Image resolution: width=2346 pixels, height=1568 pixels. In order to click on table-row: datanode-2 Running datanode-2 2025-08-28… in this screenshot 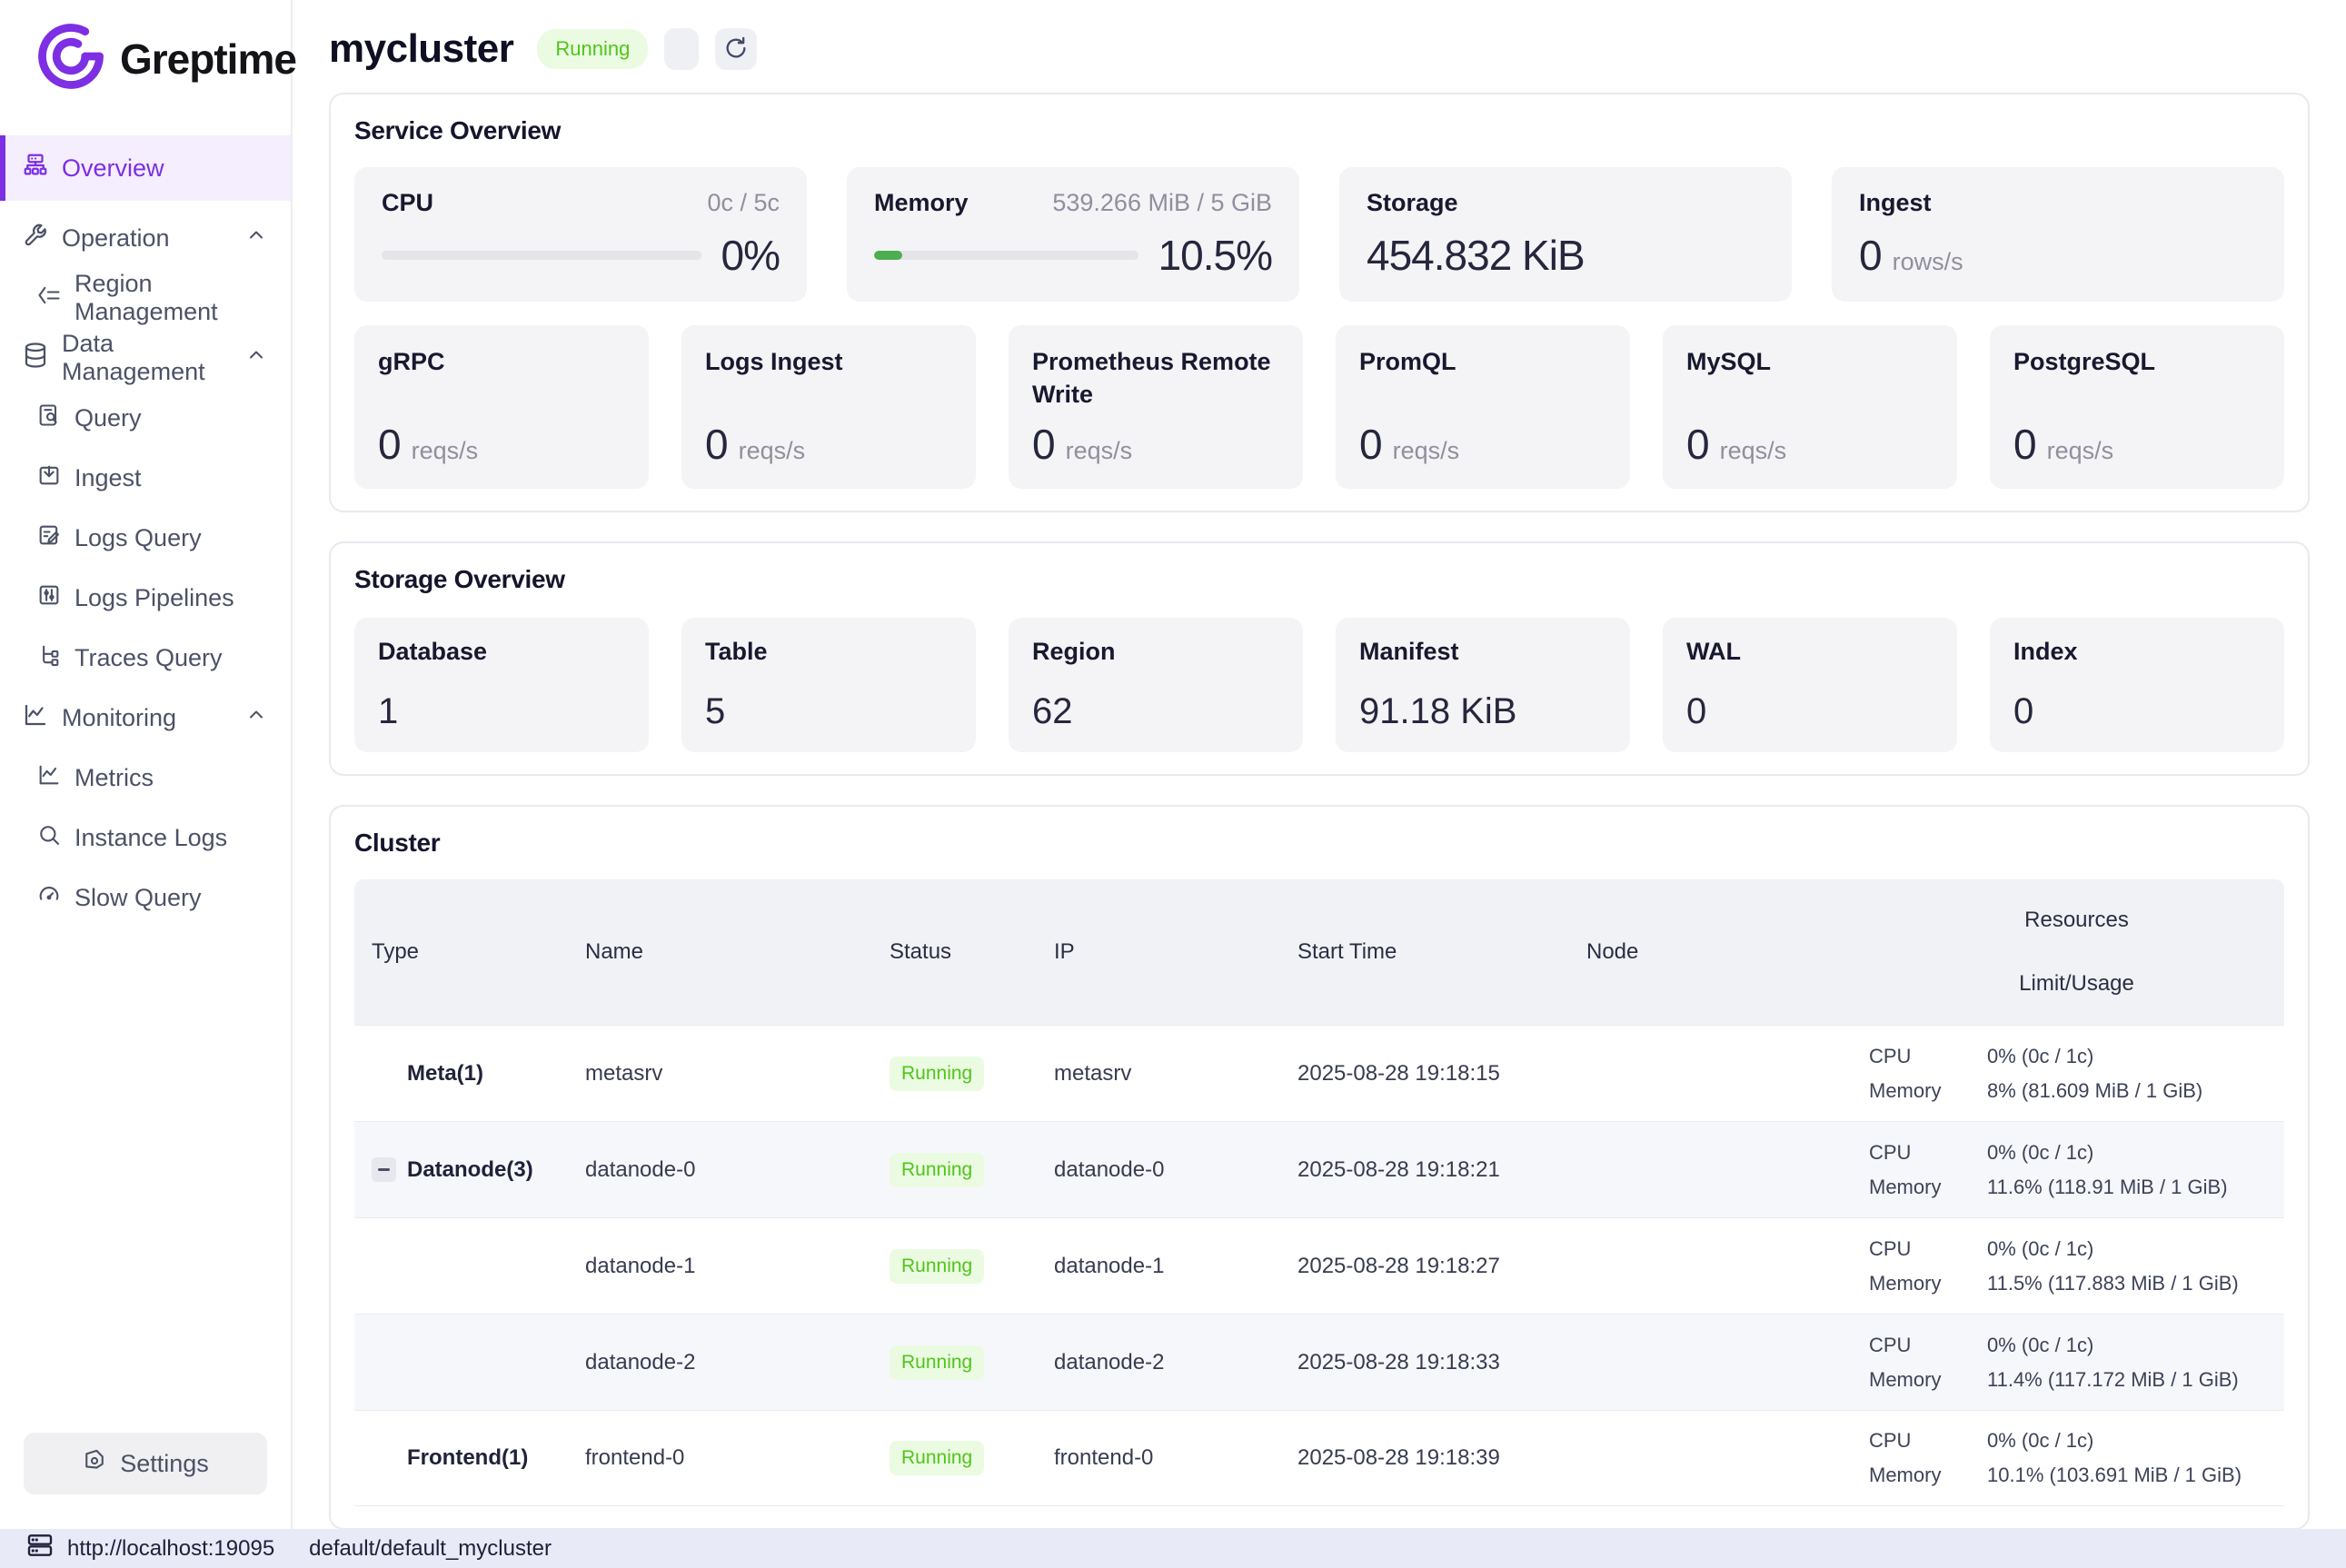, I will do `click(1319, 1362)`.